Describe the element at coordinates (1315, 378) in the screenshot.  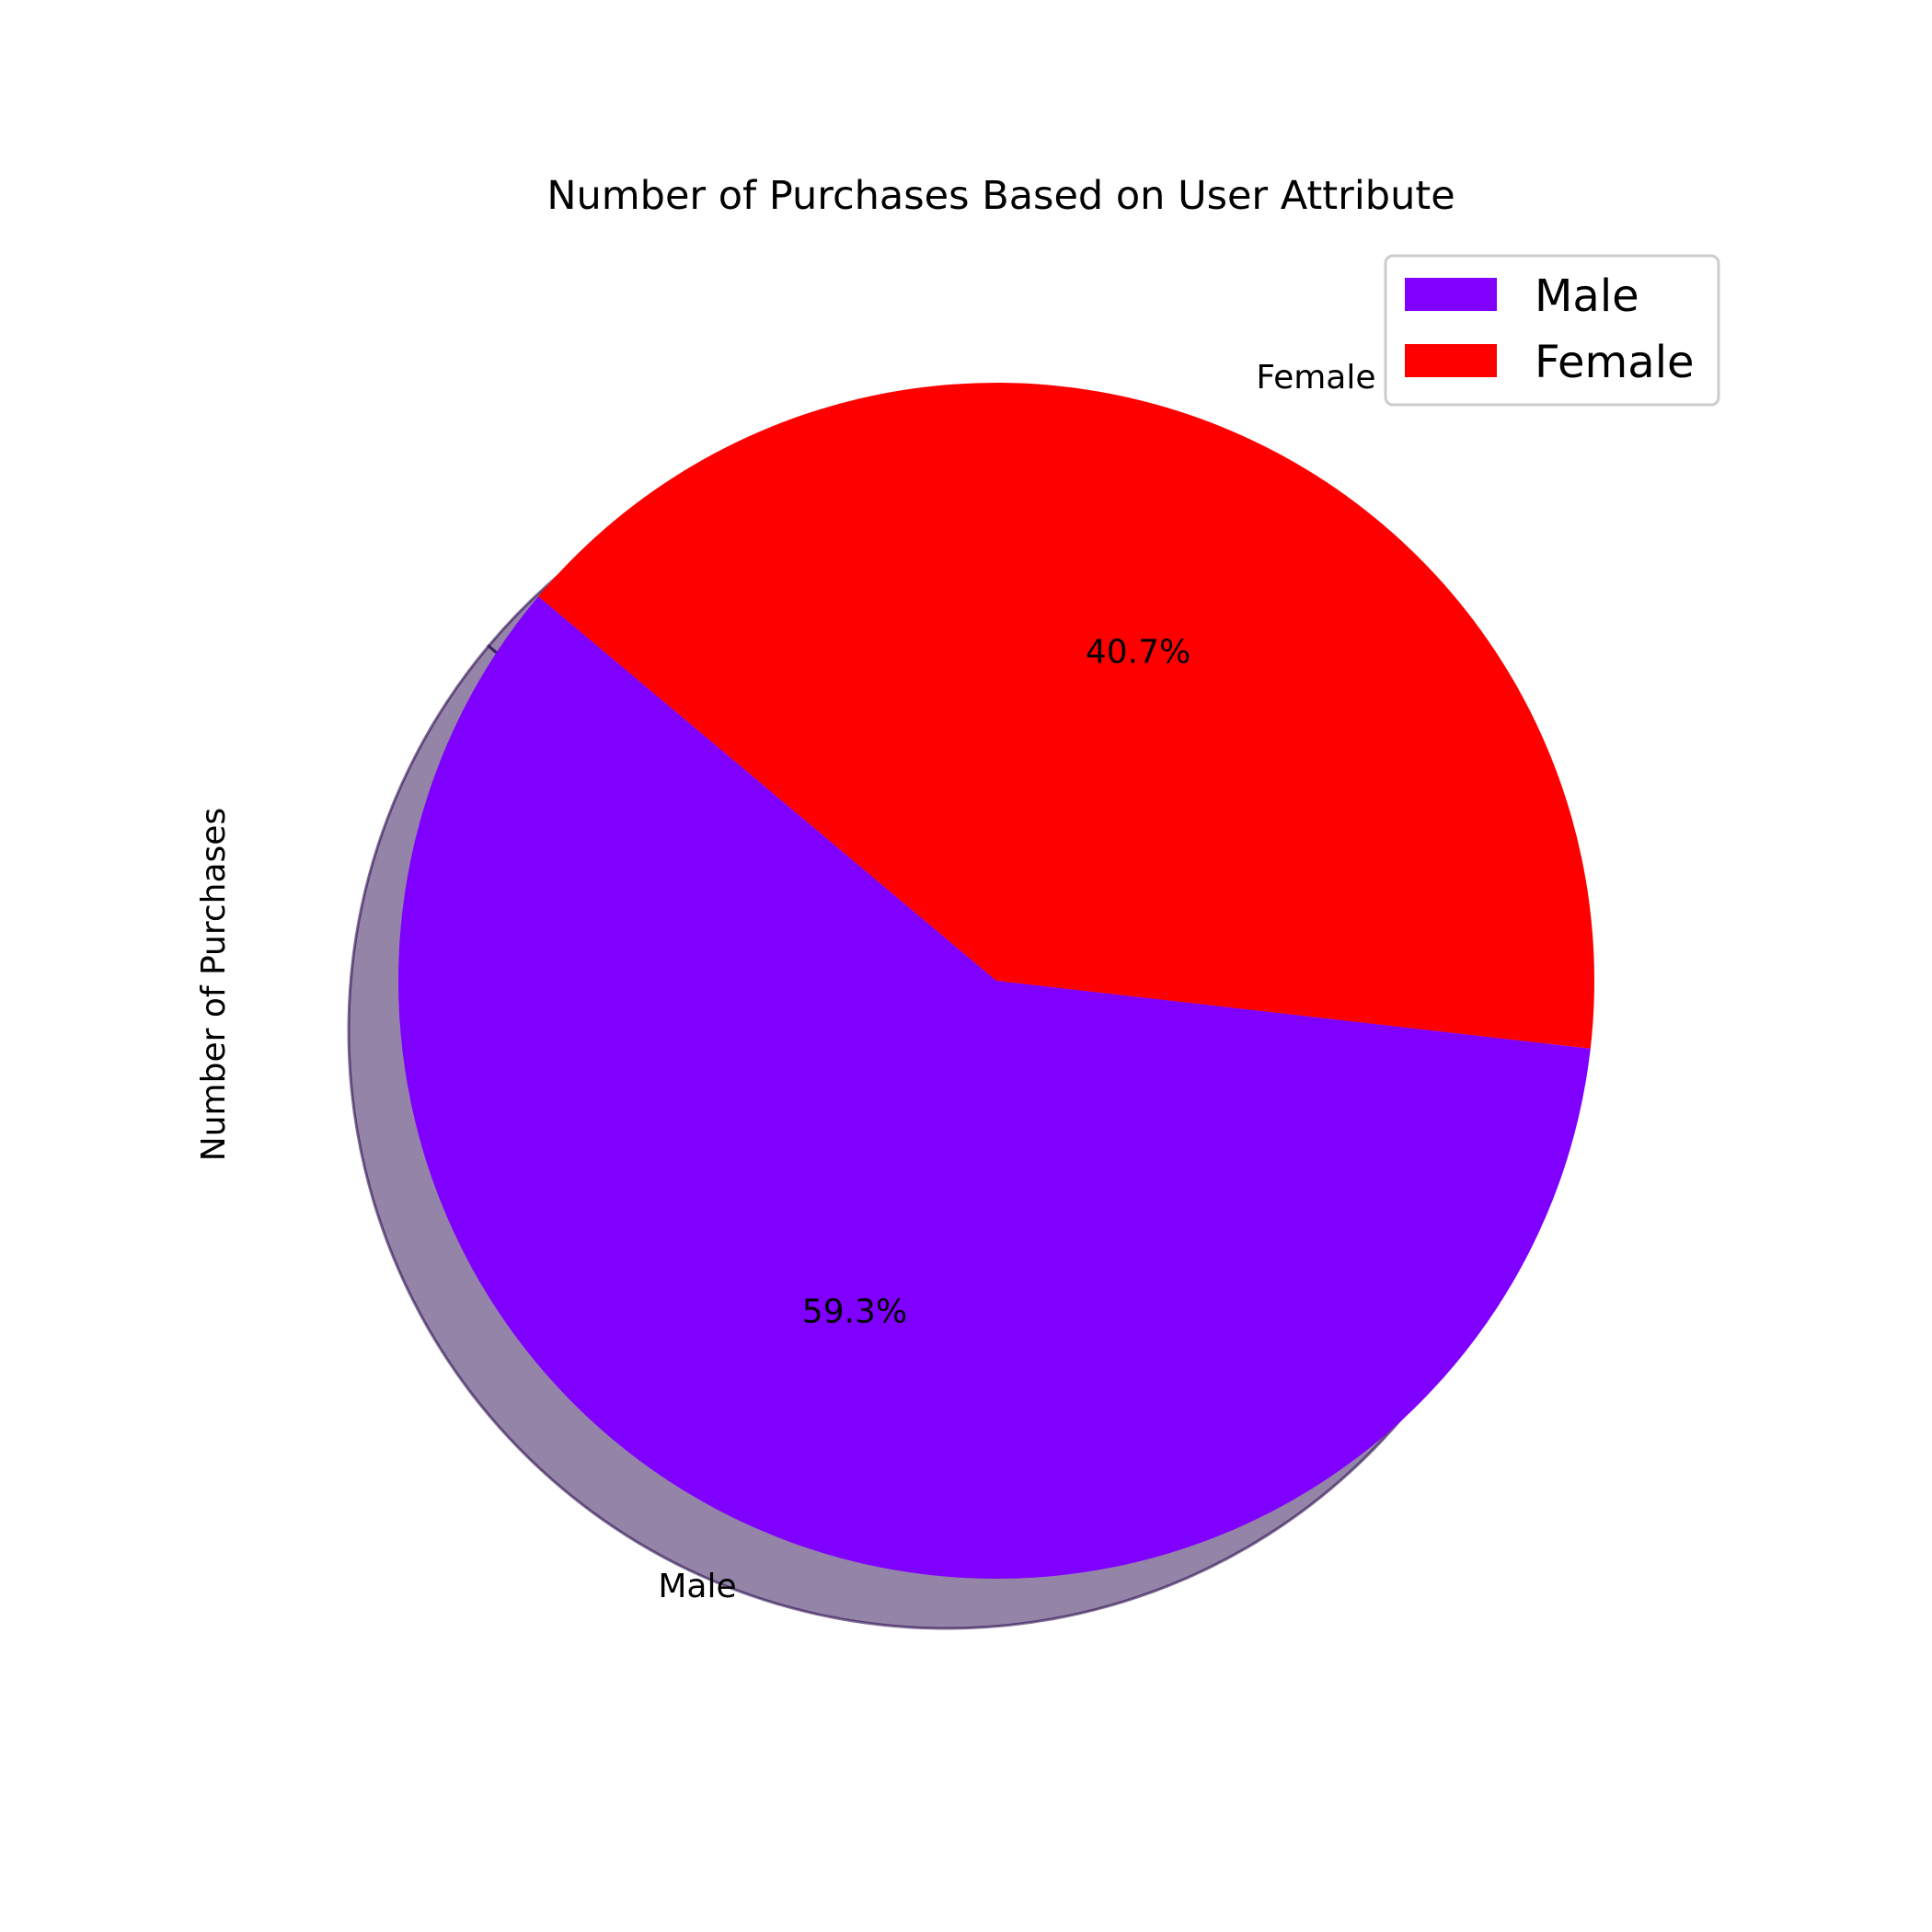
I see `slice-label-female: Female` at that location.